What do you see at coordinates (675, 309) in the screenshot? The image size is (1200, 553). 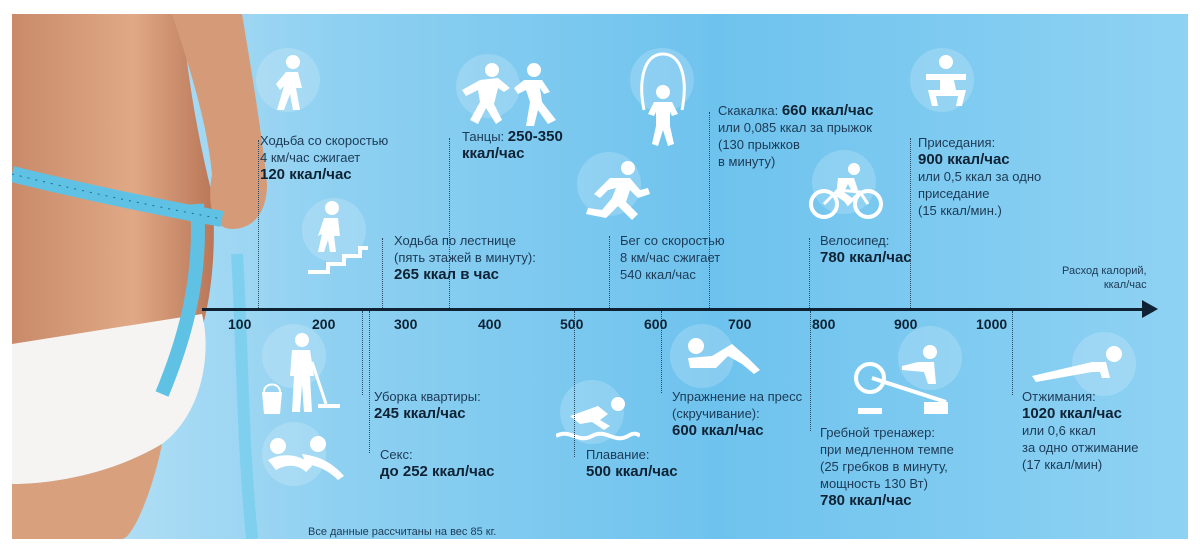 I see `calorie-axis-line` at bounding box center [675, 309].